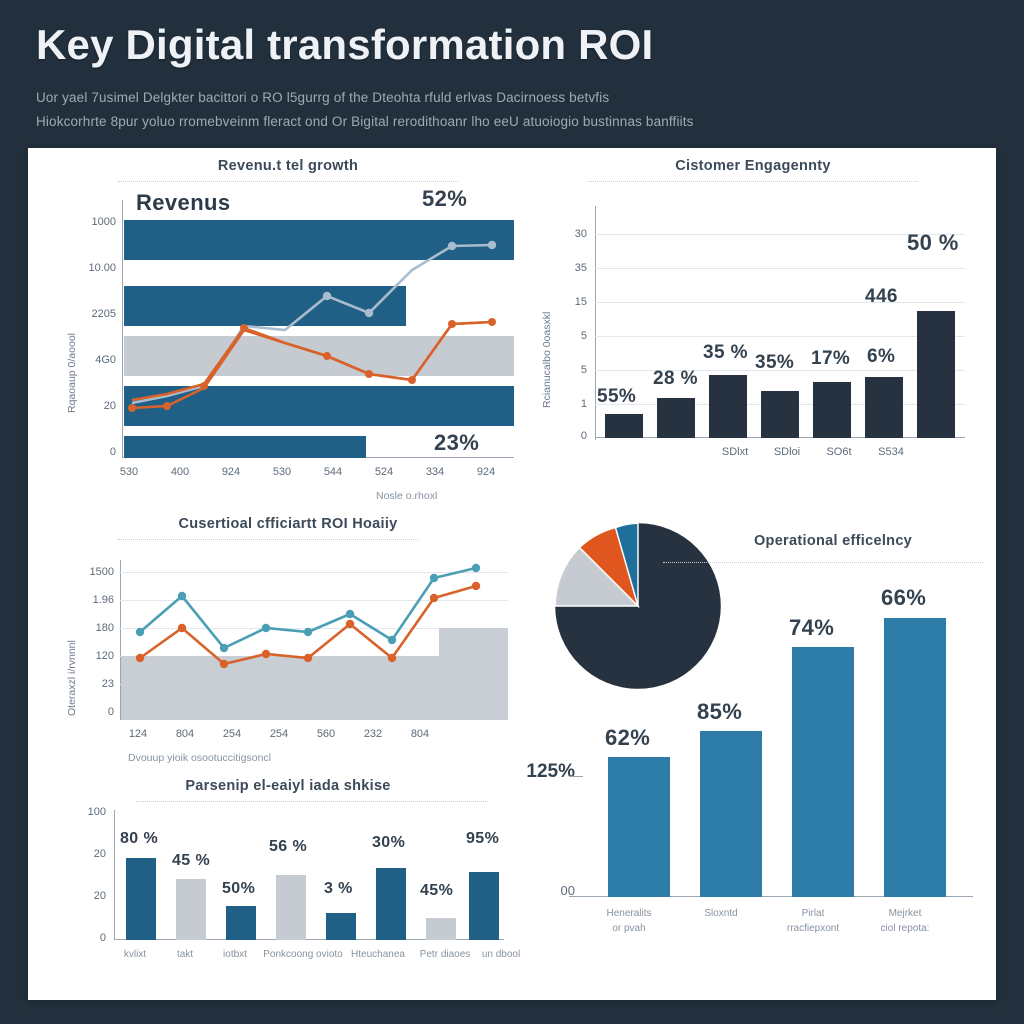  Describe the element at coordinates (905, 913) in the screenshot. I see `category-label-line1: Mejrket` at that location.